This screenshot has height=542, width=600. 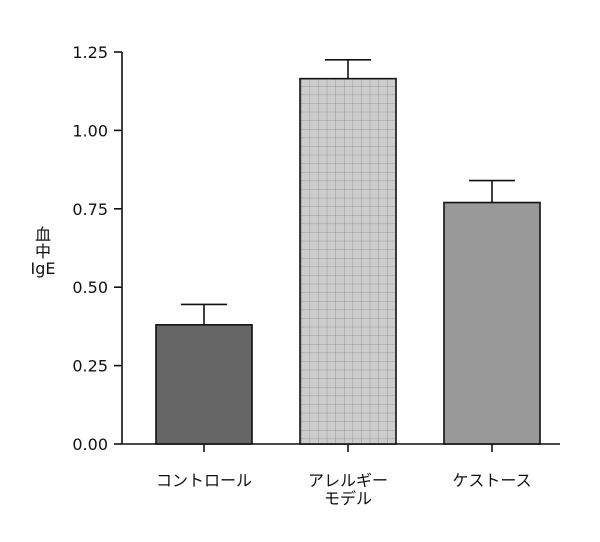 I want to click on x-axis, so click(x=341, y=447).